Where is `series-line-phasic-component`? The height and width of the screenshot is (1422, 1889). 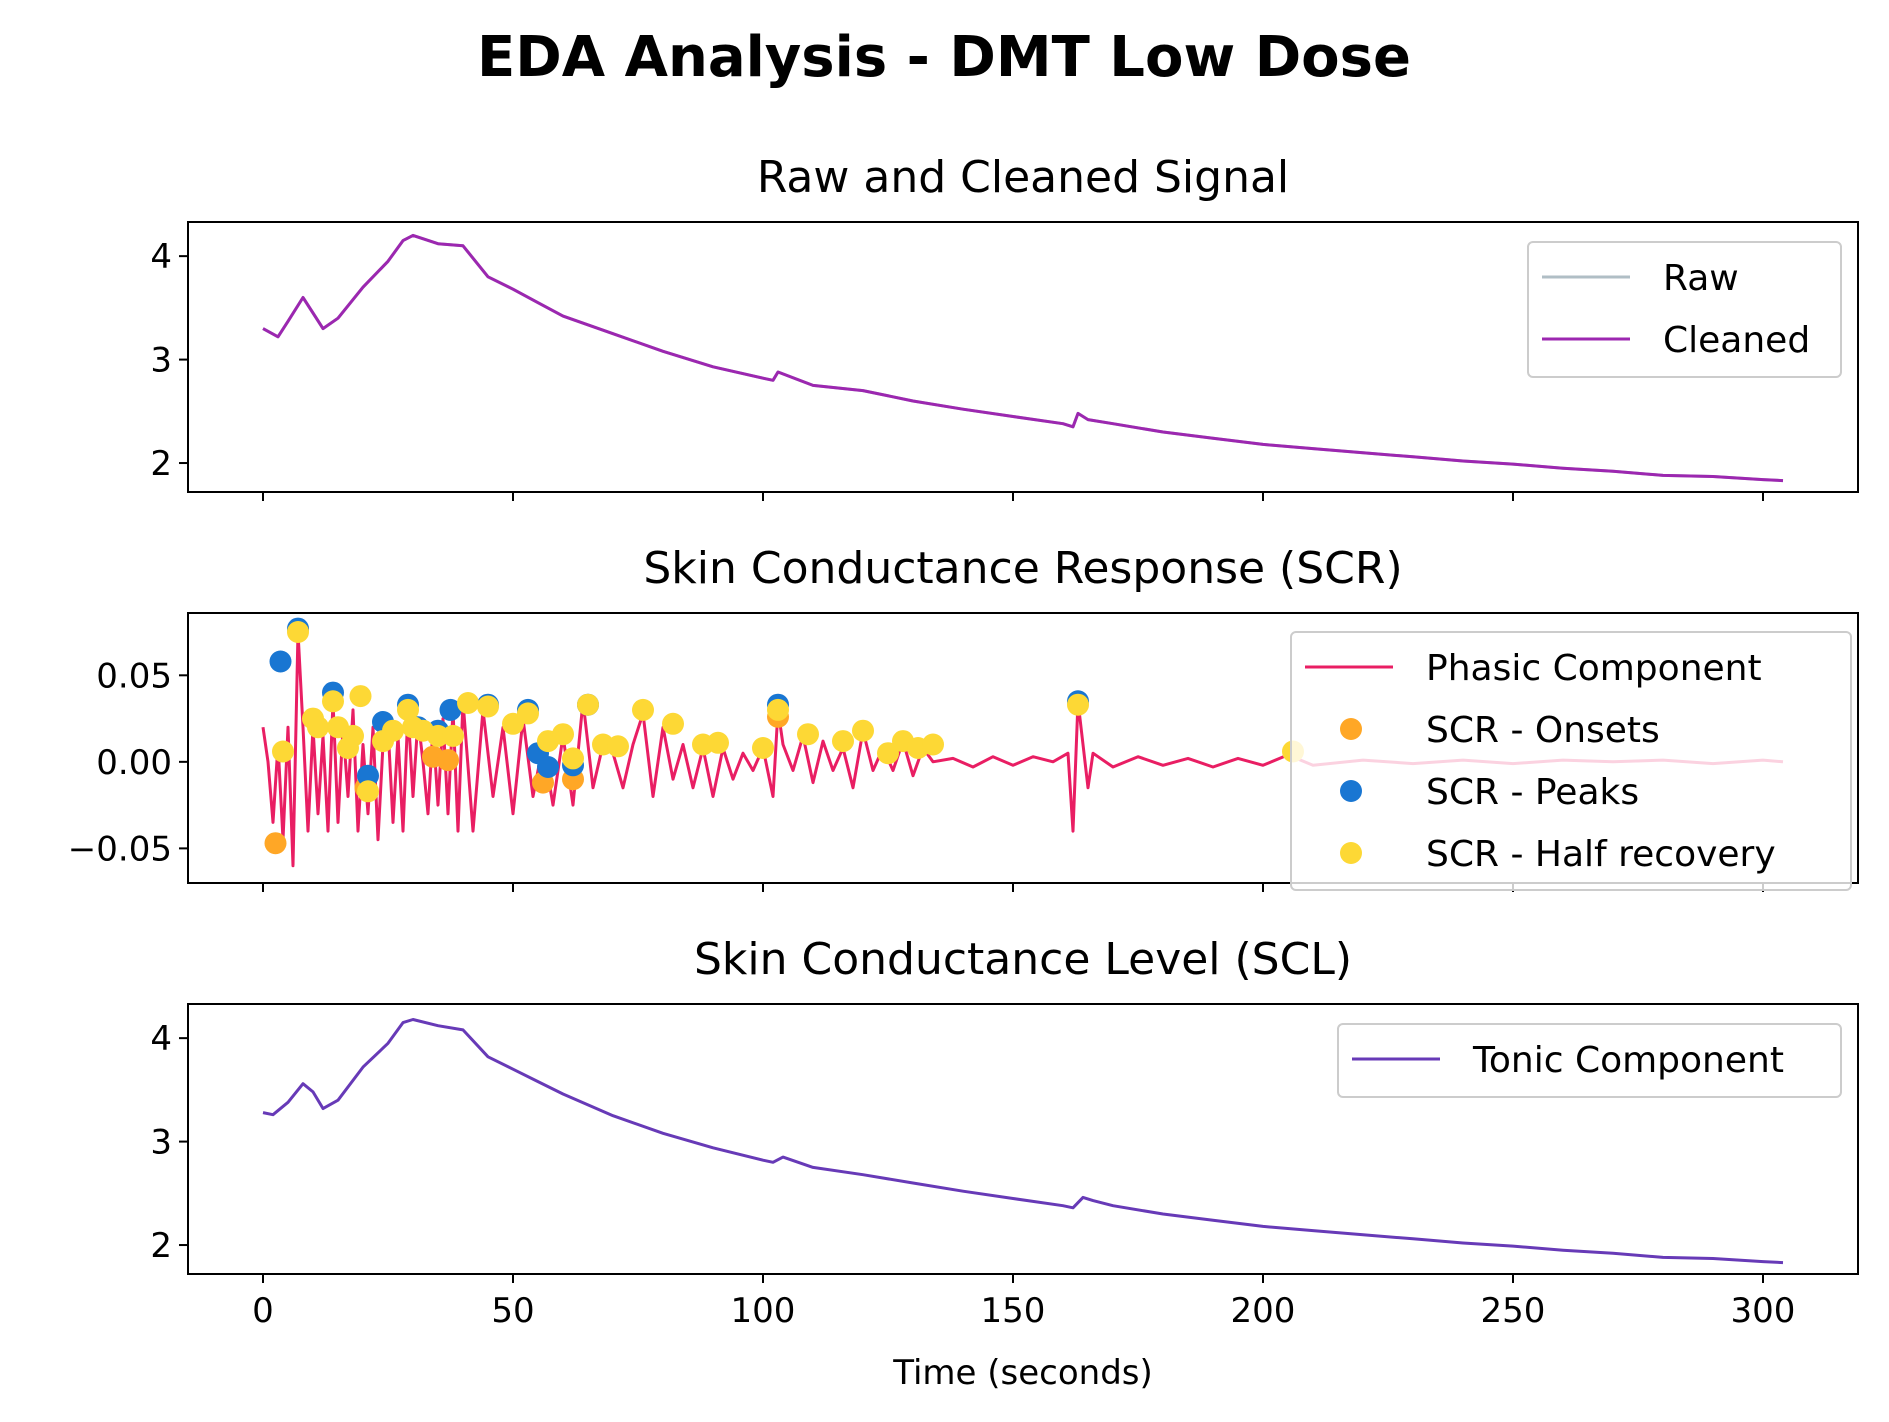
series-line-phasic-component is located at coordinates (1022, 749).